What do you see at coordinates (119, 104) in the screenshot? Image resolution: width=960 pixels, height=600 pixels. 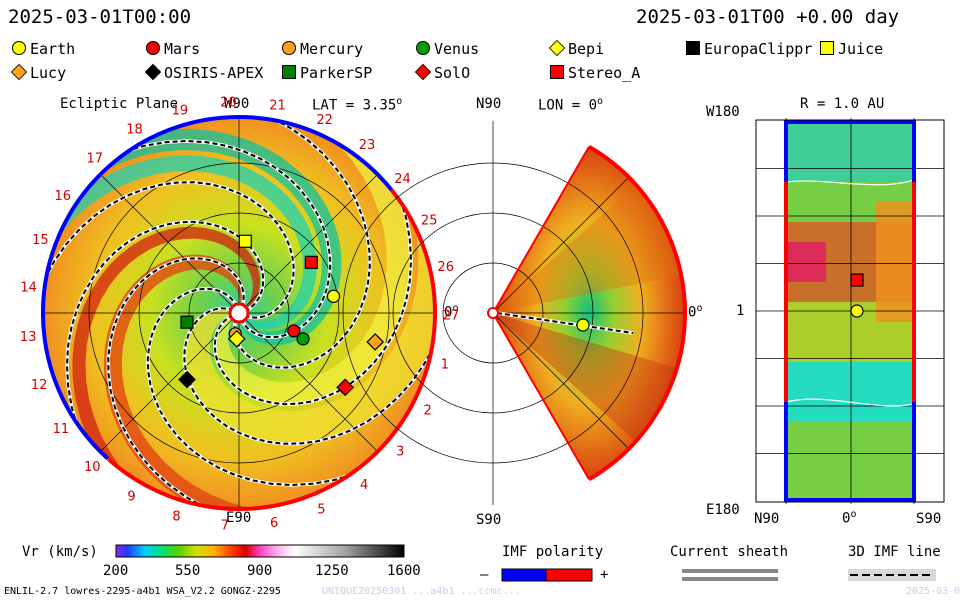 I see `ecliptic-title: Ecliptic Plane` at bounding box center [119, 104].